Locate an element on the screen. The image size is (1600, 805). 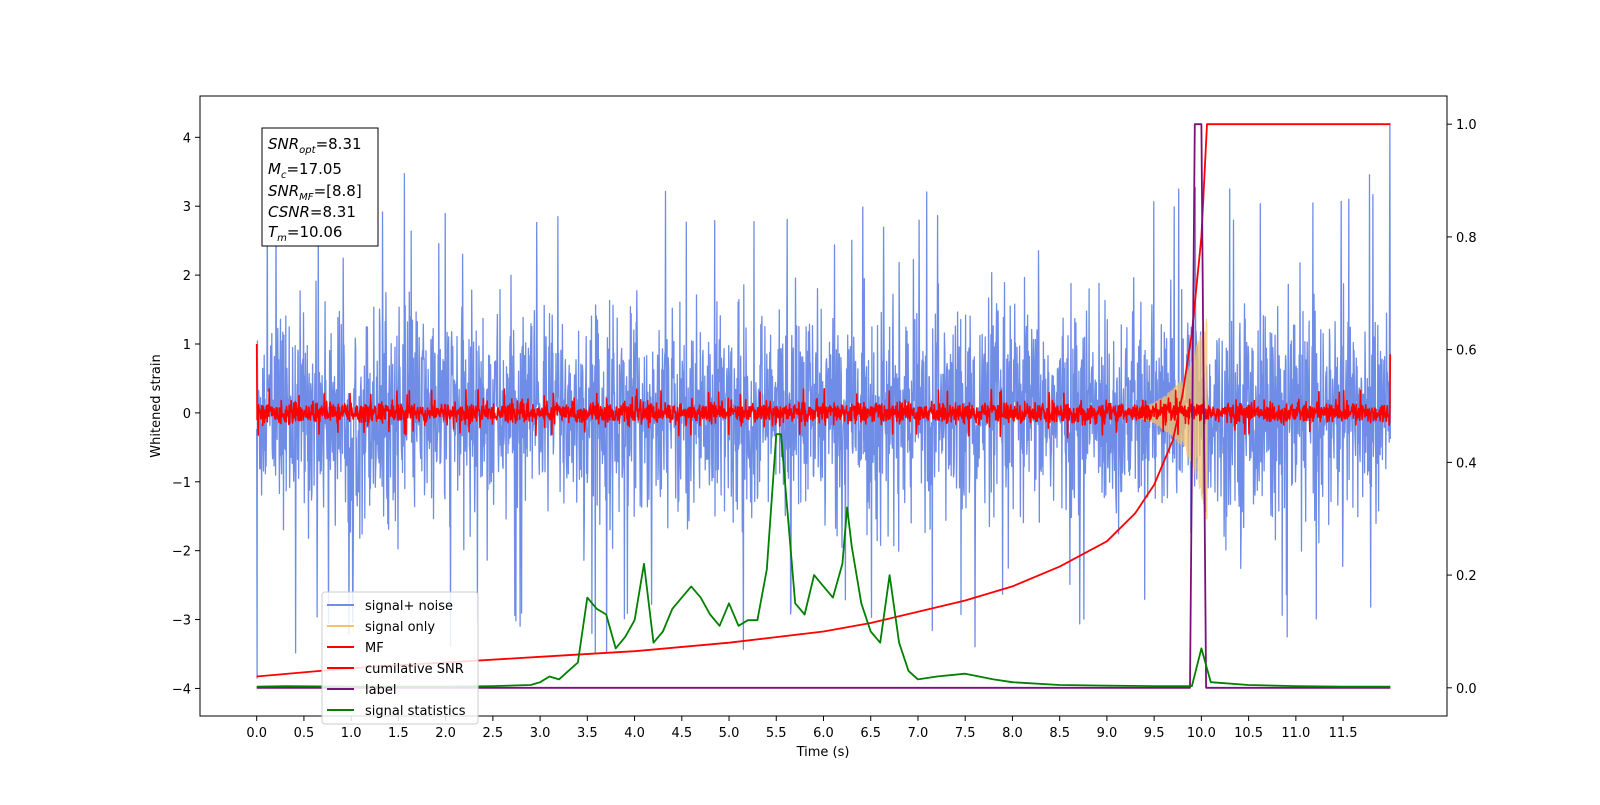
x-tick-label: 5.5 is located at coordinates (776, 733).